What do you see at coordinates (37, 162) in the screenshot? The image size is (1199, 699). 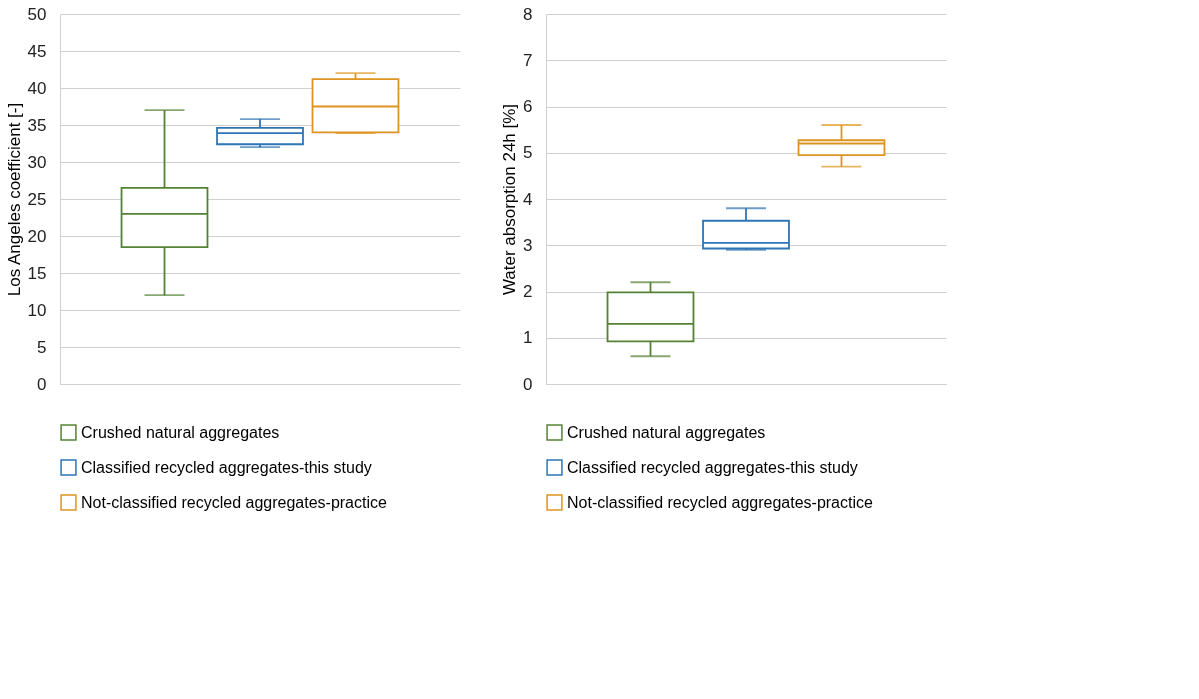 I see `y-tick-label: 30` at bounding box center [37, 162].